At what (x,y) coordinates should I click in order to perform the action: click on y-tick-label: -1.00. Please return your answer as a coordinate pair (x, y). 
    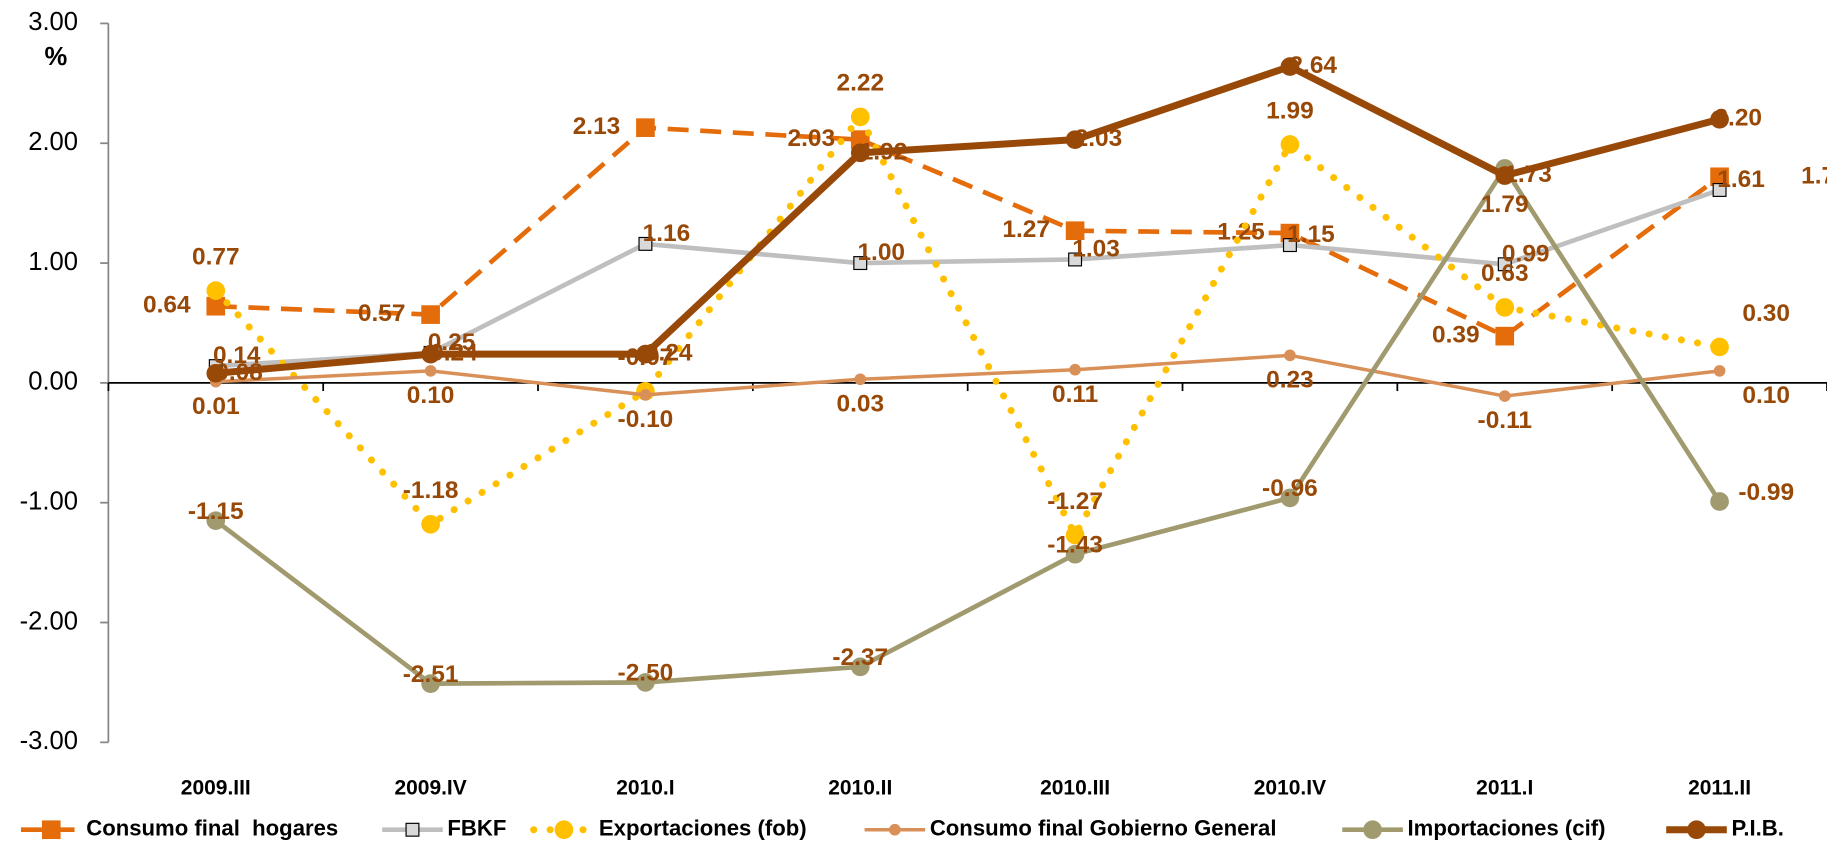
    Looking at the image, I should click on (49, 501).